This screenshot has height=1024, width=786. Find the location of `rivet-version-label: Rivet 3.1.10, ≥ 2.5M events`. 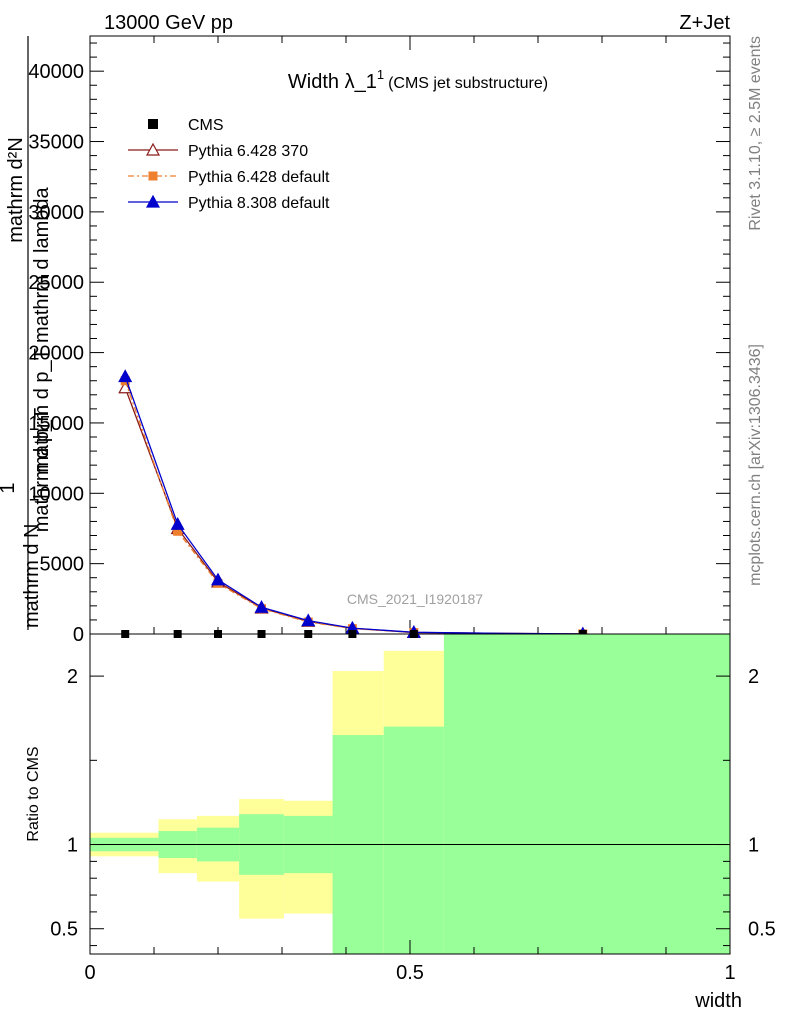

rivet-version-label: Rivet 3.1.10, ≥ 2.5M events is located at coordinates (755, 133).